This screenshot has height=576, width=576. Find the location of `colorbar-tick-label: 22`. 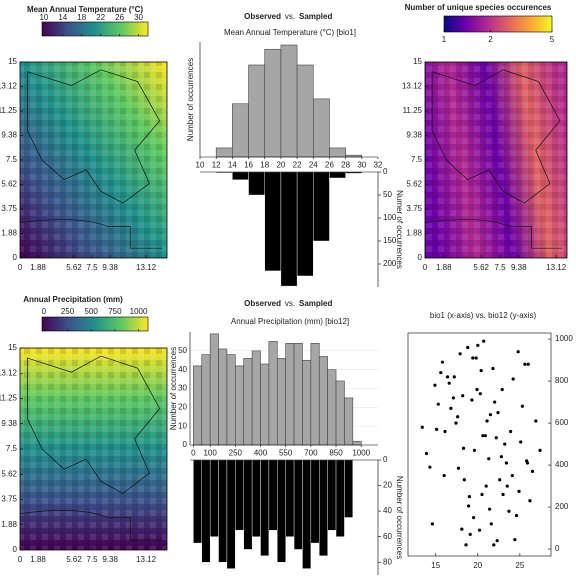

colorbar-tick-label: 22 is located at coordinates (100, 17).